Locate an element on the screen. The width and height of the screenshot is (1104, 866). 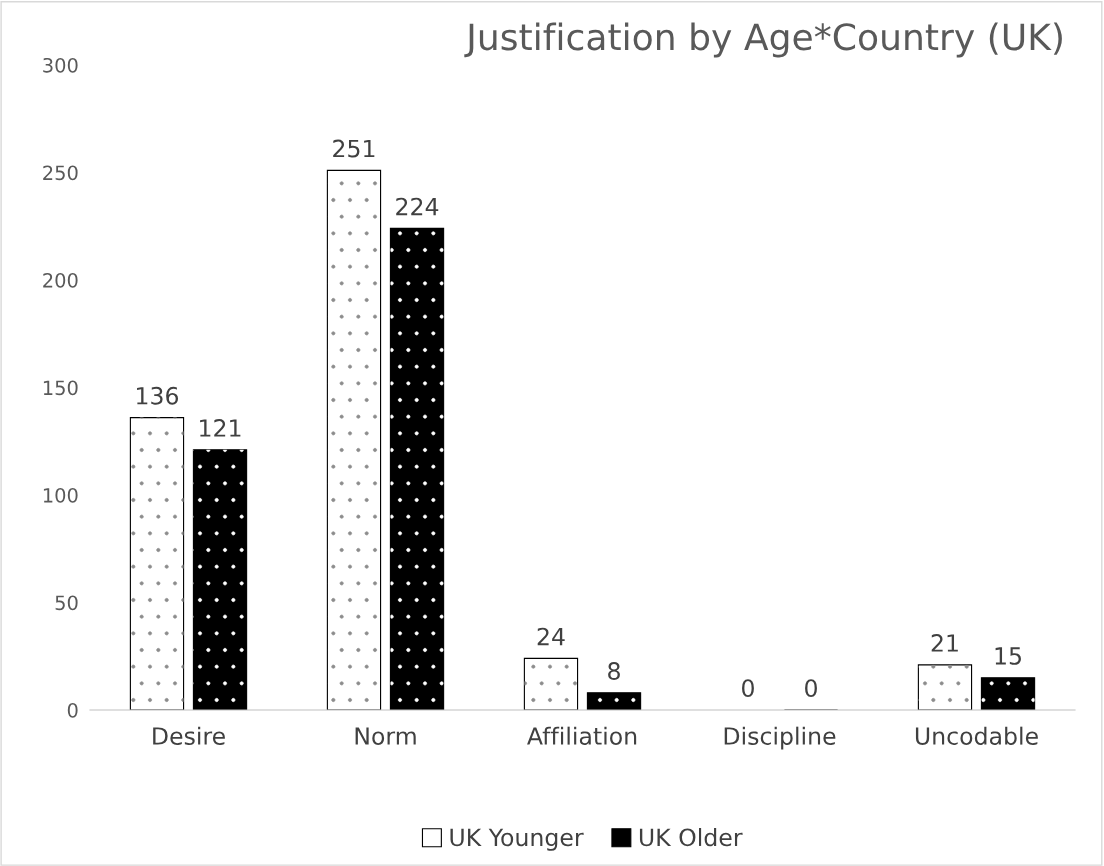
chart-title: Justification by Age*Country (UK) is located at coordinates (763, 40).